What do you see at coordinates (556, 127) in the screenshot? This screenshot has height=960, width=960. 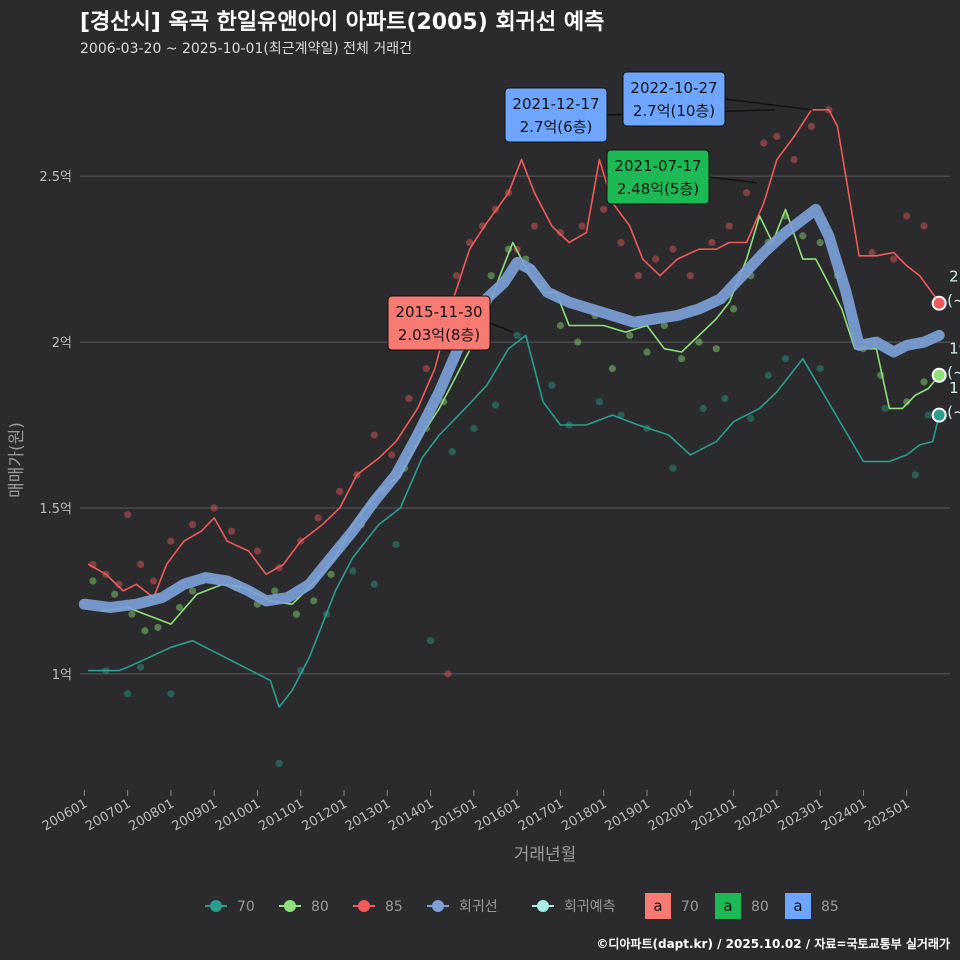 I see `callout-value: 2.7억(6층)` at bounding box center [556, 127].